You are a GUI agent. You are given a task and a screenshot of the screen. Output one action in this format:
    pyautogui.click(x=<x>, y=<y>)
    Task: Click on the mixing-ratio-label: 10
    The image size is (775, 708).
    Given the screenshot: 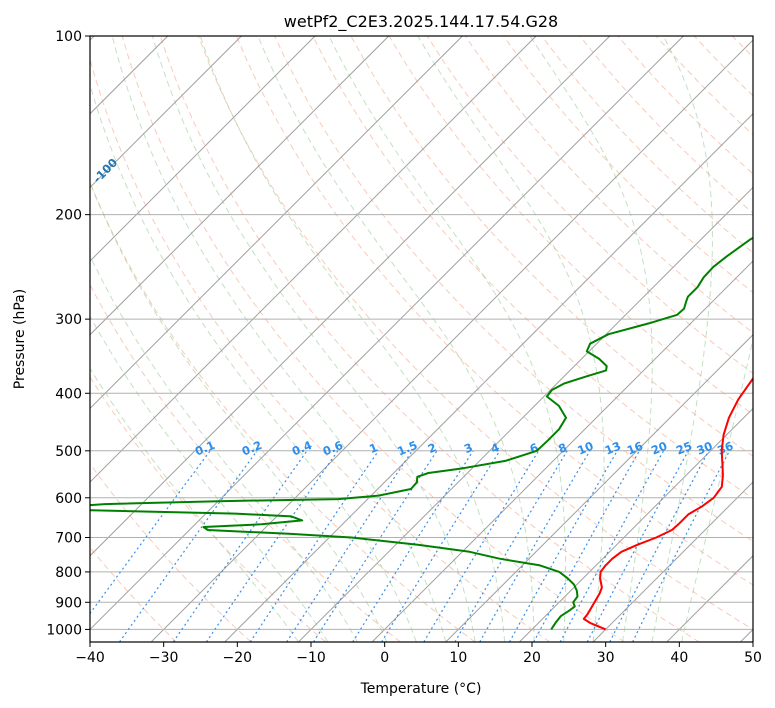 What is the action you would take?
    pyautogui.click(x=585, y=448)
    